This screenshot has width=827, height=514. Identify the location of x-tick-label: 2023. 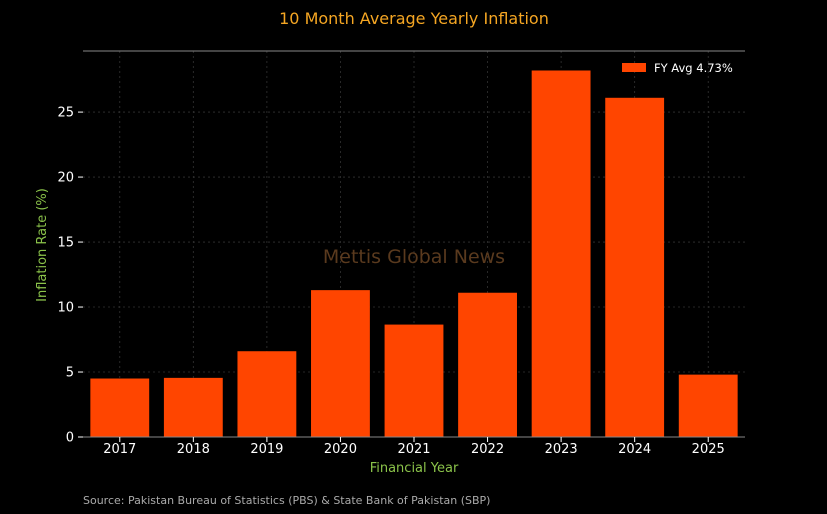
(561, 449).